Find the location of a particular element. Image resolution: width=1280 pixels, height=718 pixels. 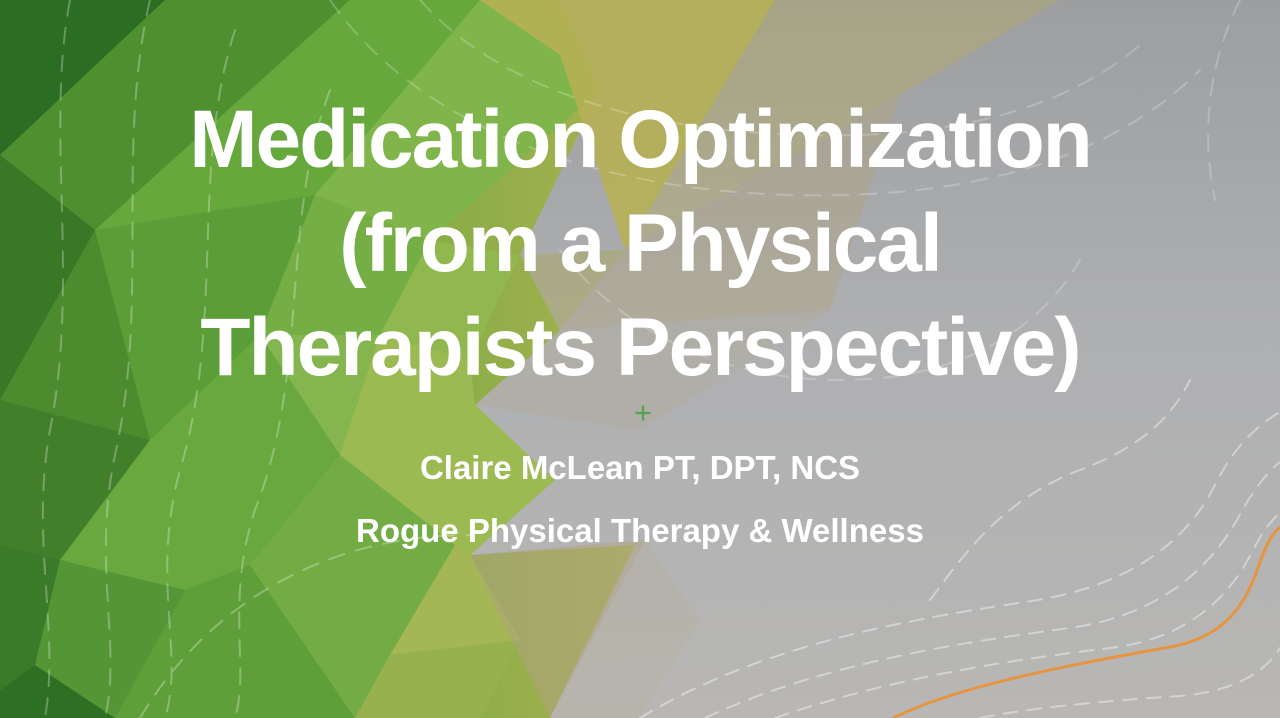

title-line-1: Medication Optimization is located at coordinates (641, 139).